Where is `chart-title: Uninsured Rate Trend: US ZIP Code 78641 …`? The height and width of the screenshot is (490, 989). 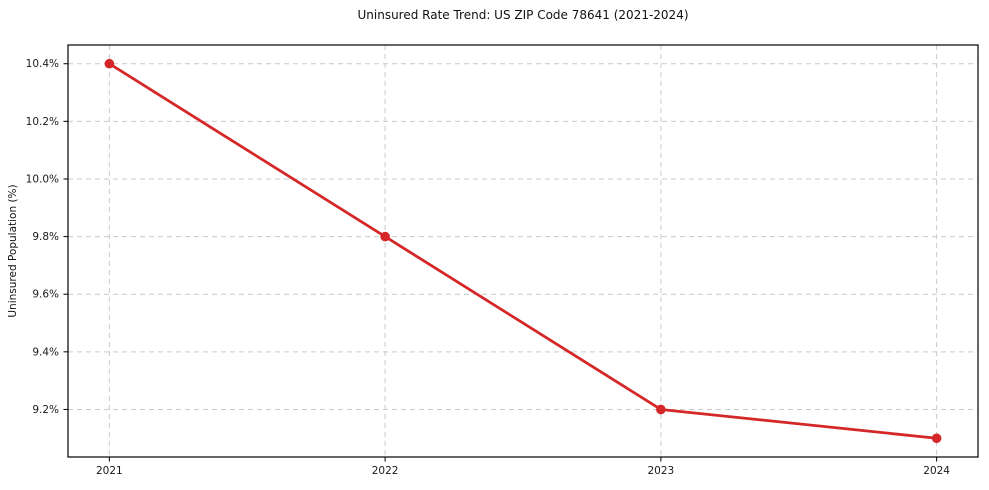 chart-title: Uninsured Rate Trend: US ZIP Code 78641 … is located at coordinates (523, 15).